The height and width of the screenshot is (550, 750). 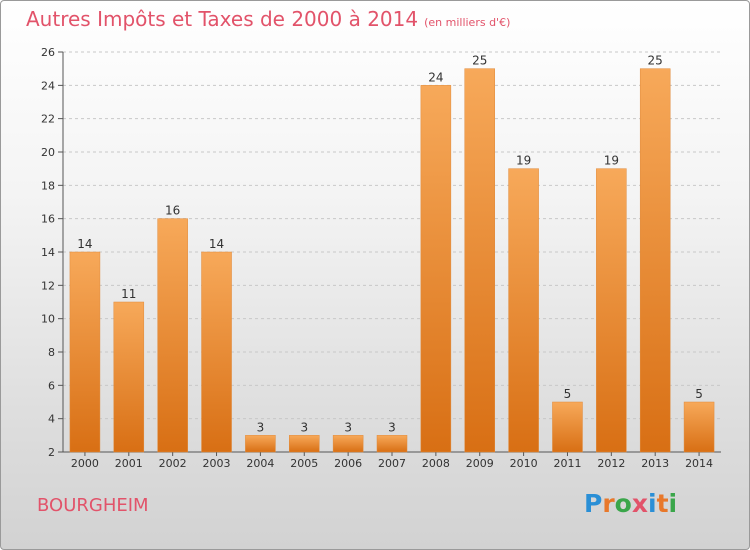 What do you see at coordinates (567, 463) in the screenshot?
I see `x-tick-label: 2011` at bounding box center [567, 463].